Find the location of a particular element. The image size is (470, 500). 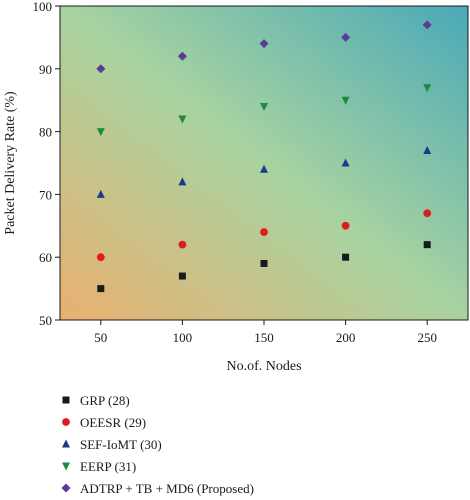

x-tick-label: 100 is located at coordinates (183, 337).